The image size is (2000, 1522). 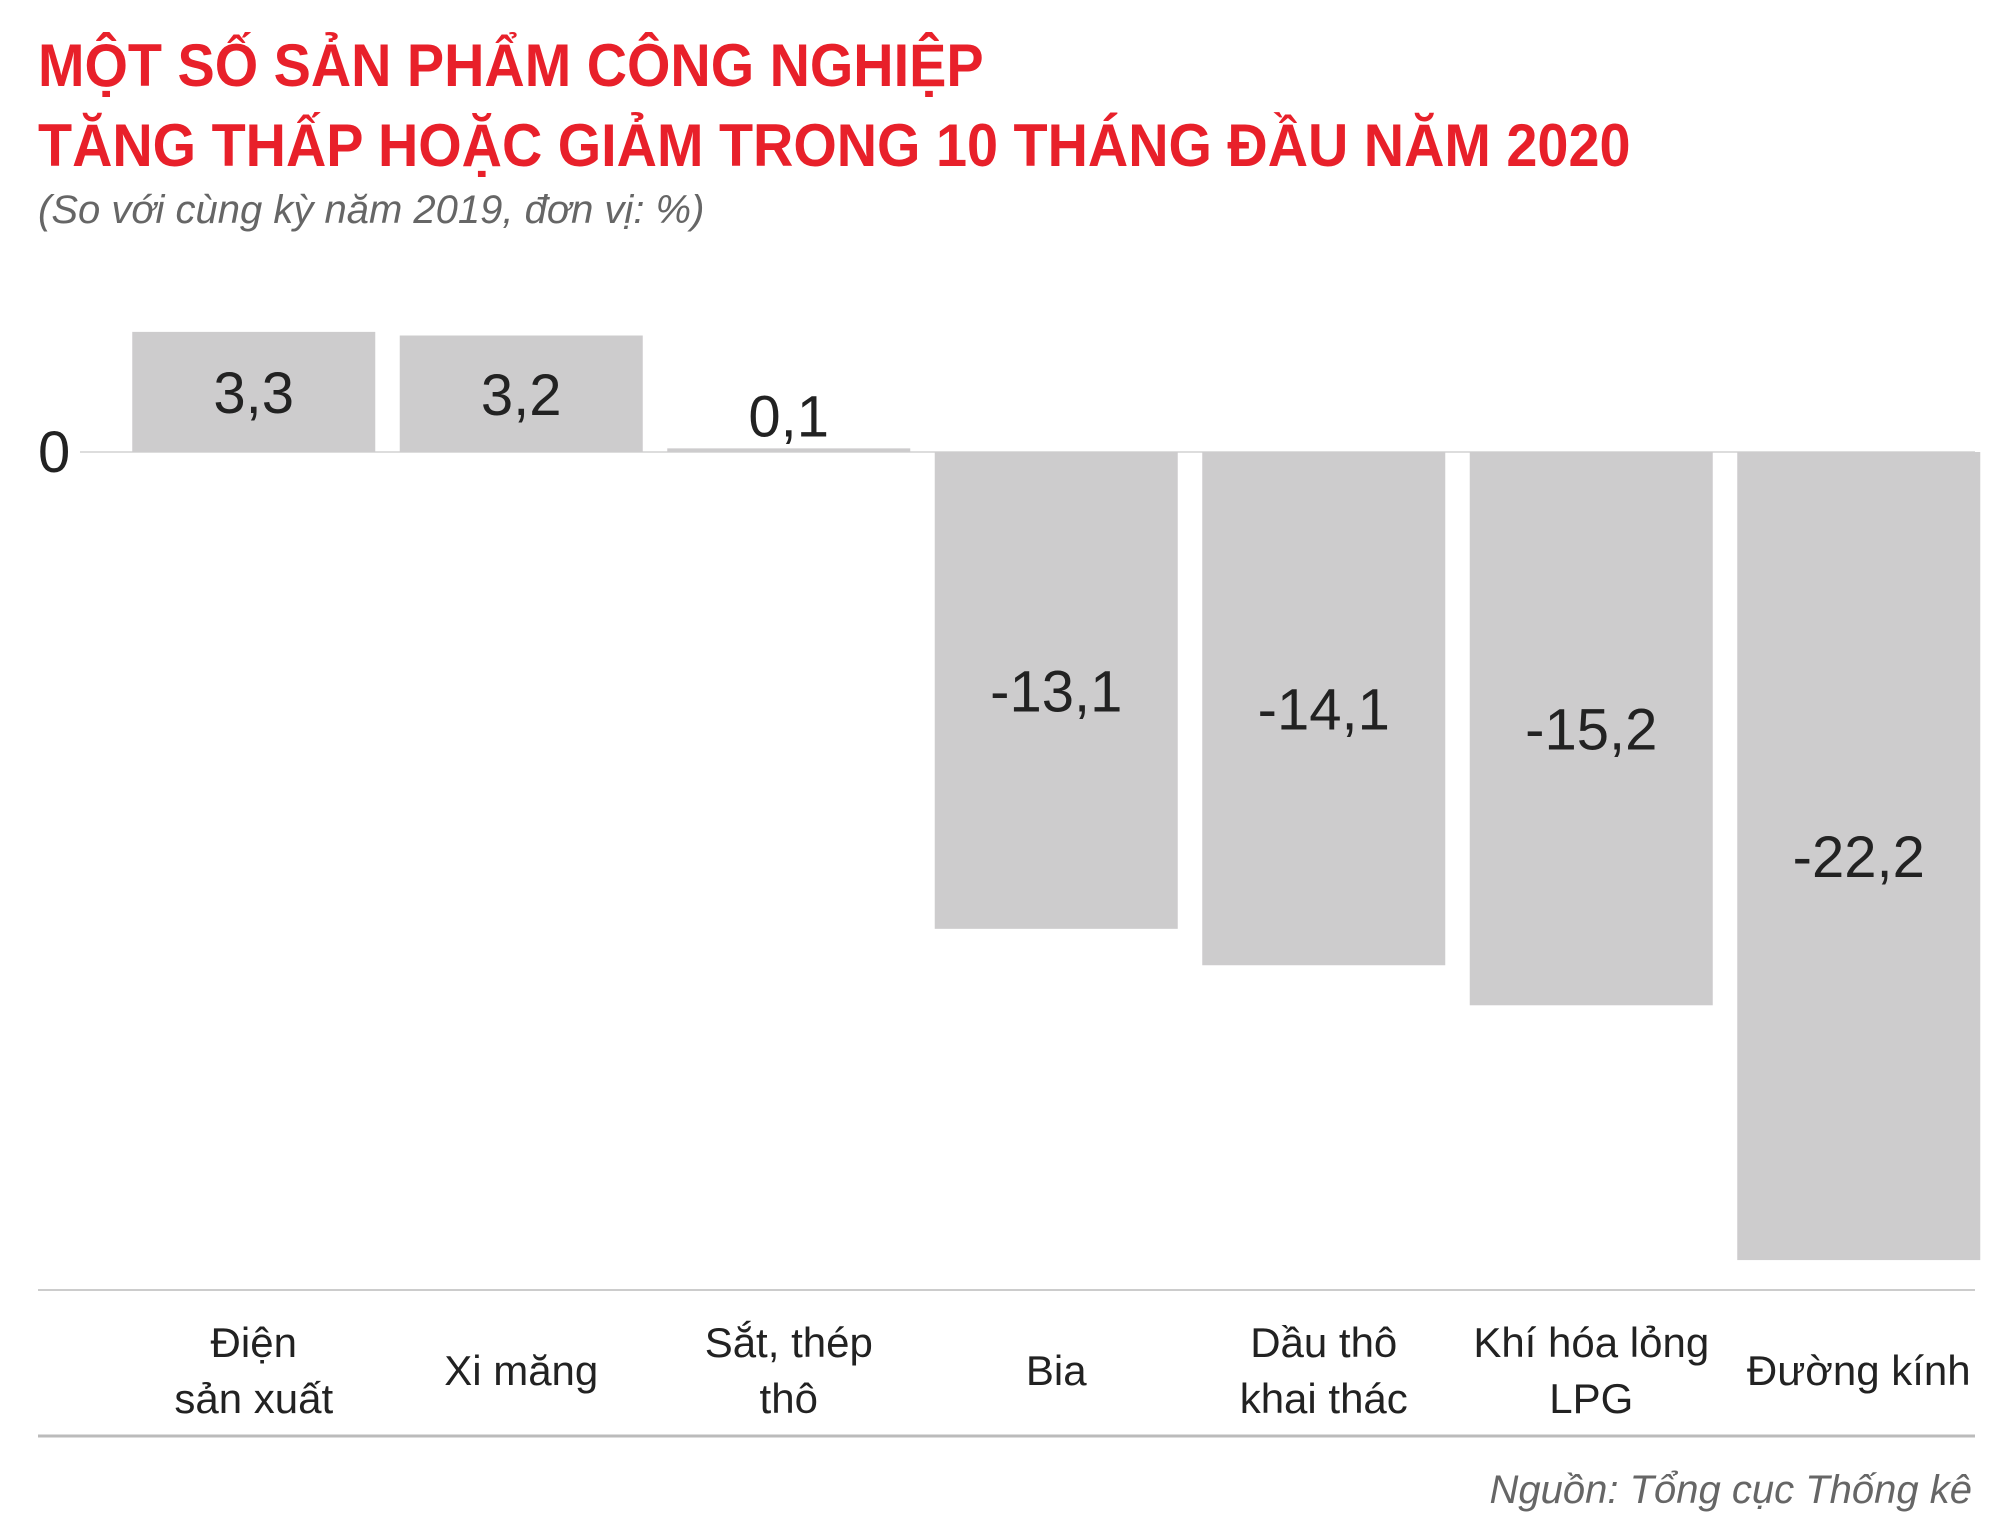 What do you see at coordinates (1859, 1370) in the screenshot?
I see `category-label-6: Đường kính` at bounding box center [1859, 1370].